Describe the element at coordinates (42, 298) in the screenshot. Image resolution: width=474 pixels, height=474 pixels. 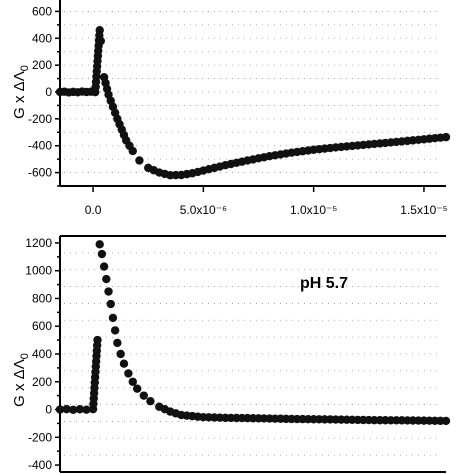
I see `y-tick-label: 800` at that location.